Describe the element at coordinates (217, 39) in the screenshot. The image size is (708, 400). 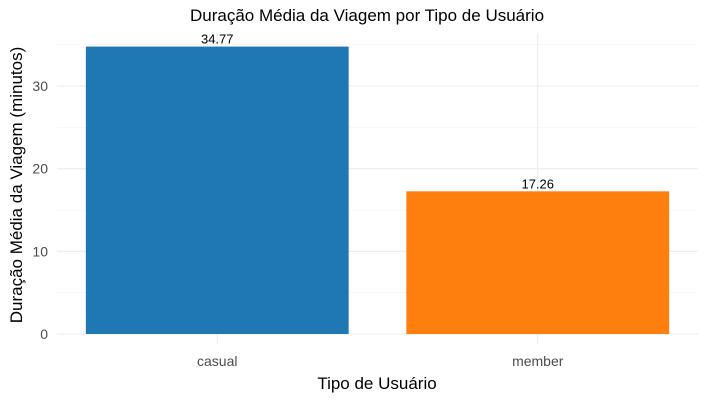
I see `data-label-casual: 34.77` at that location.